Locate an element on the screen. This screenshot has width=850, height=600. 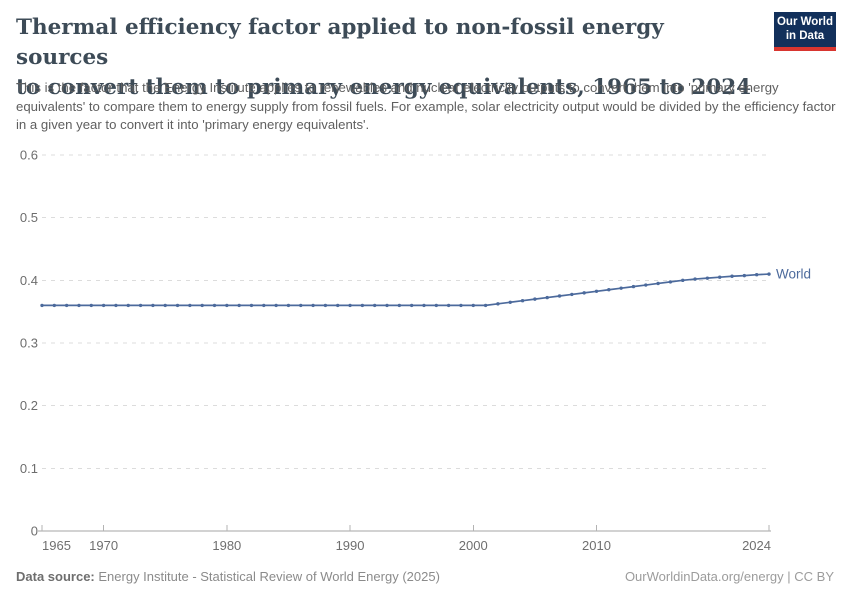
y-axis-tick-label: 0.4 is located at coordinates (29, 280).